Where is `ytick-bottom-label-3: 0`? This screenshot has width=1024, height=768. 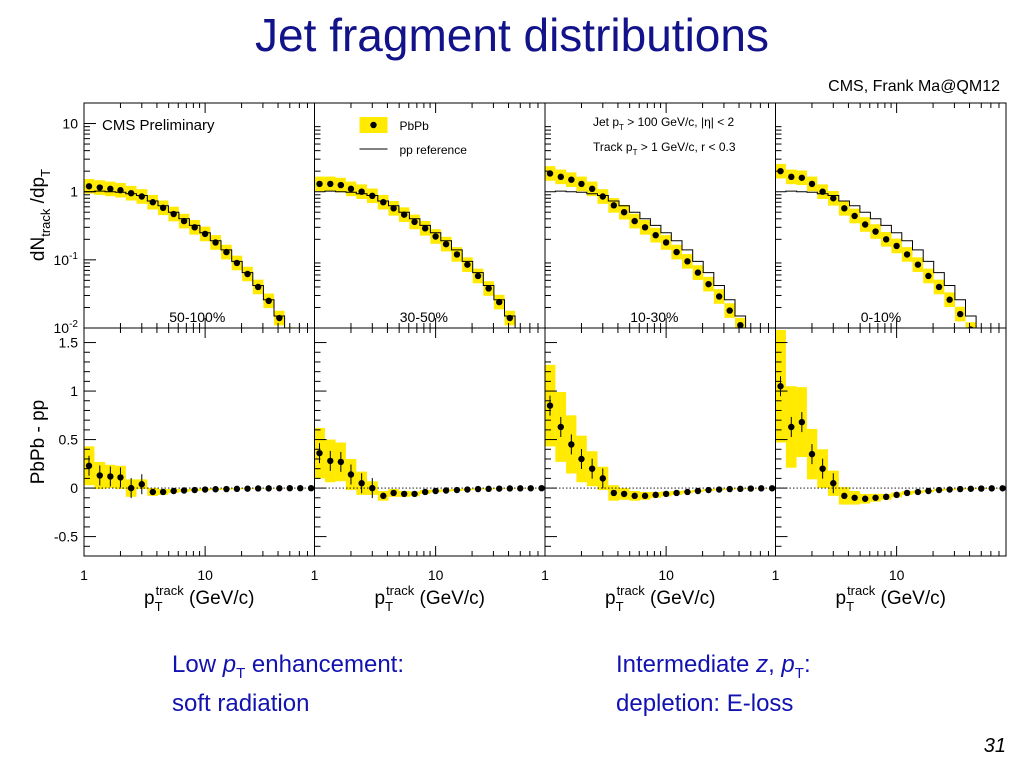 ytick-bottom-label-3: 0 is located at coordinates (74, 488).